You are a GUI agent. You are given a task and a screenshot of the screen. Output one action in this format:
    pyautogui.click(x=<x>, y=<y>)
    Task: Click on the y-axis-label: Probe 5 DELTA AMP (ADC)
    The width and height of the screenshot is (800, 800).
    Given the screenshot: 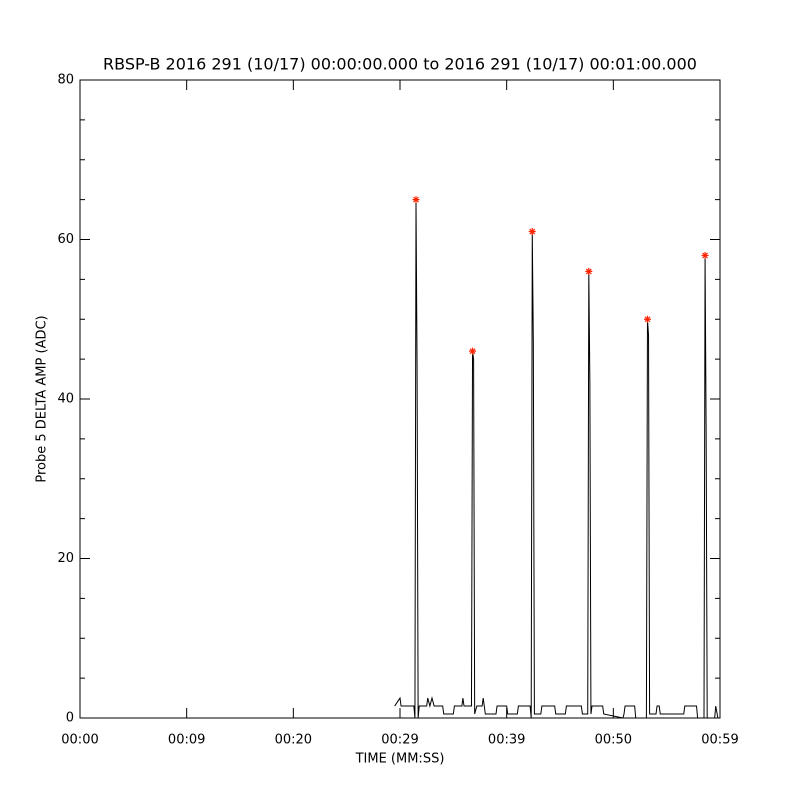 What is the action you would take?
    pyautogui.click(x=42, y=398)
    